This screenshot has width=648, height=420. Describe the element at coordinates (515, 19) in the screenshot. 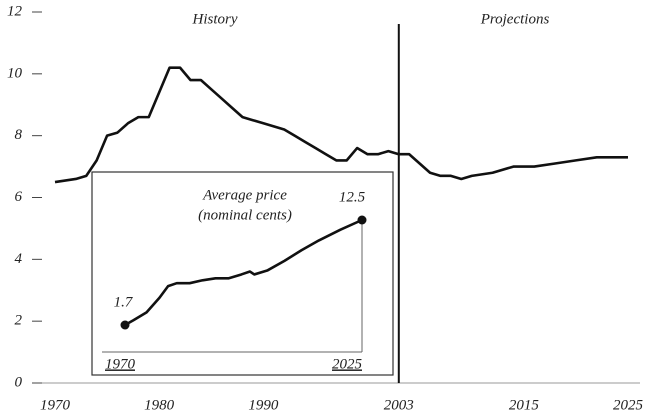

I see `annotation: Projections` at that location.